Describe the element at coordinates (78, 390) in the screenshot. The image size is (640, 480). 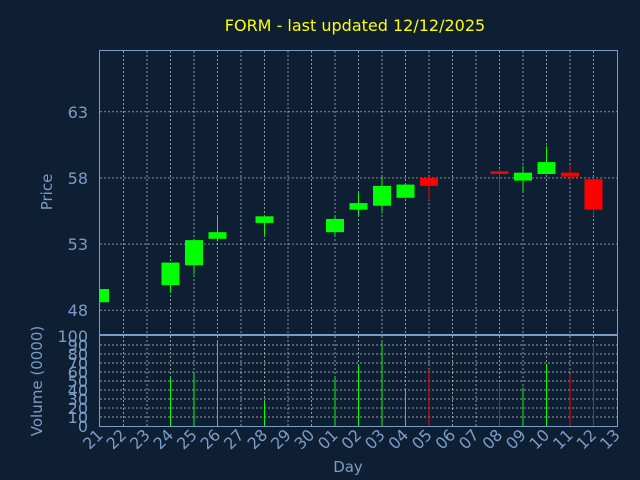
I see `volume-tick-label: 40` at that location.